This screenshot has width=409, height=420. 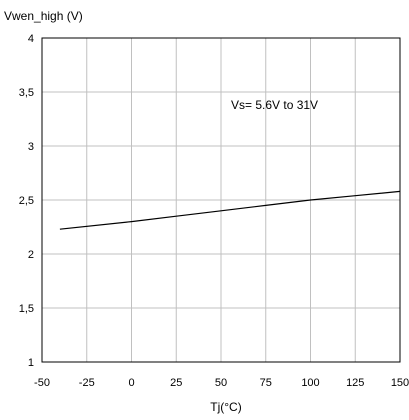 What do you see at coordinates (31, 147) in the screenshot?
I see `y-tick-label: 3` at bounding box center [31, 147].